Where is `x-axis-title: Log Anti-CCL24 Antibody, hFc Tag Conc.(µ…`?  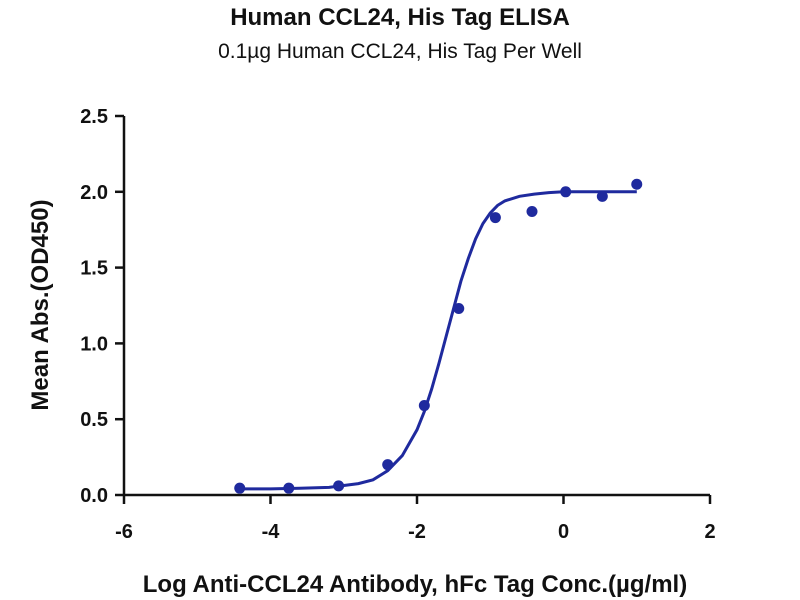 x-axis-title: Log Anti-CCL24 Antibody, hFc Tag Conc.(µ… is located at coordinates (415, 584).